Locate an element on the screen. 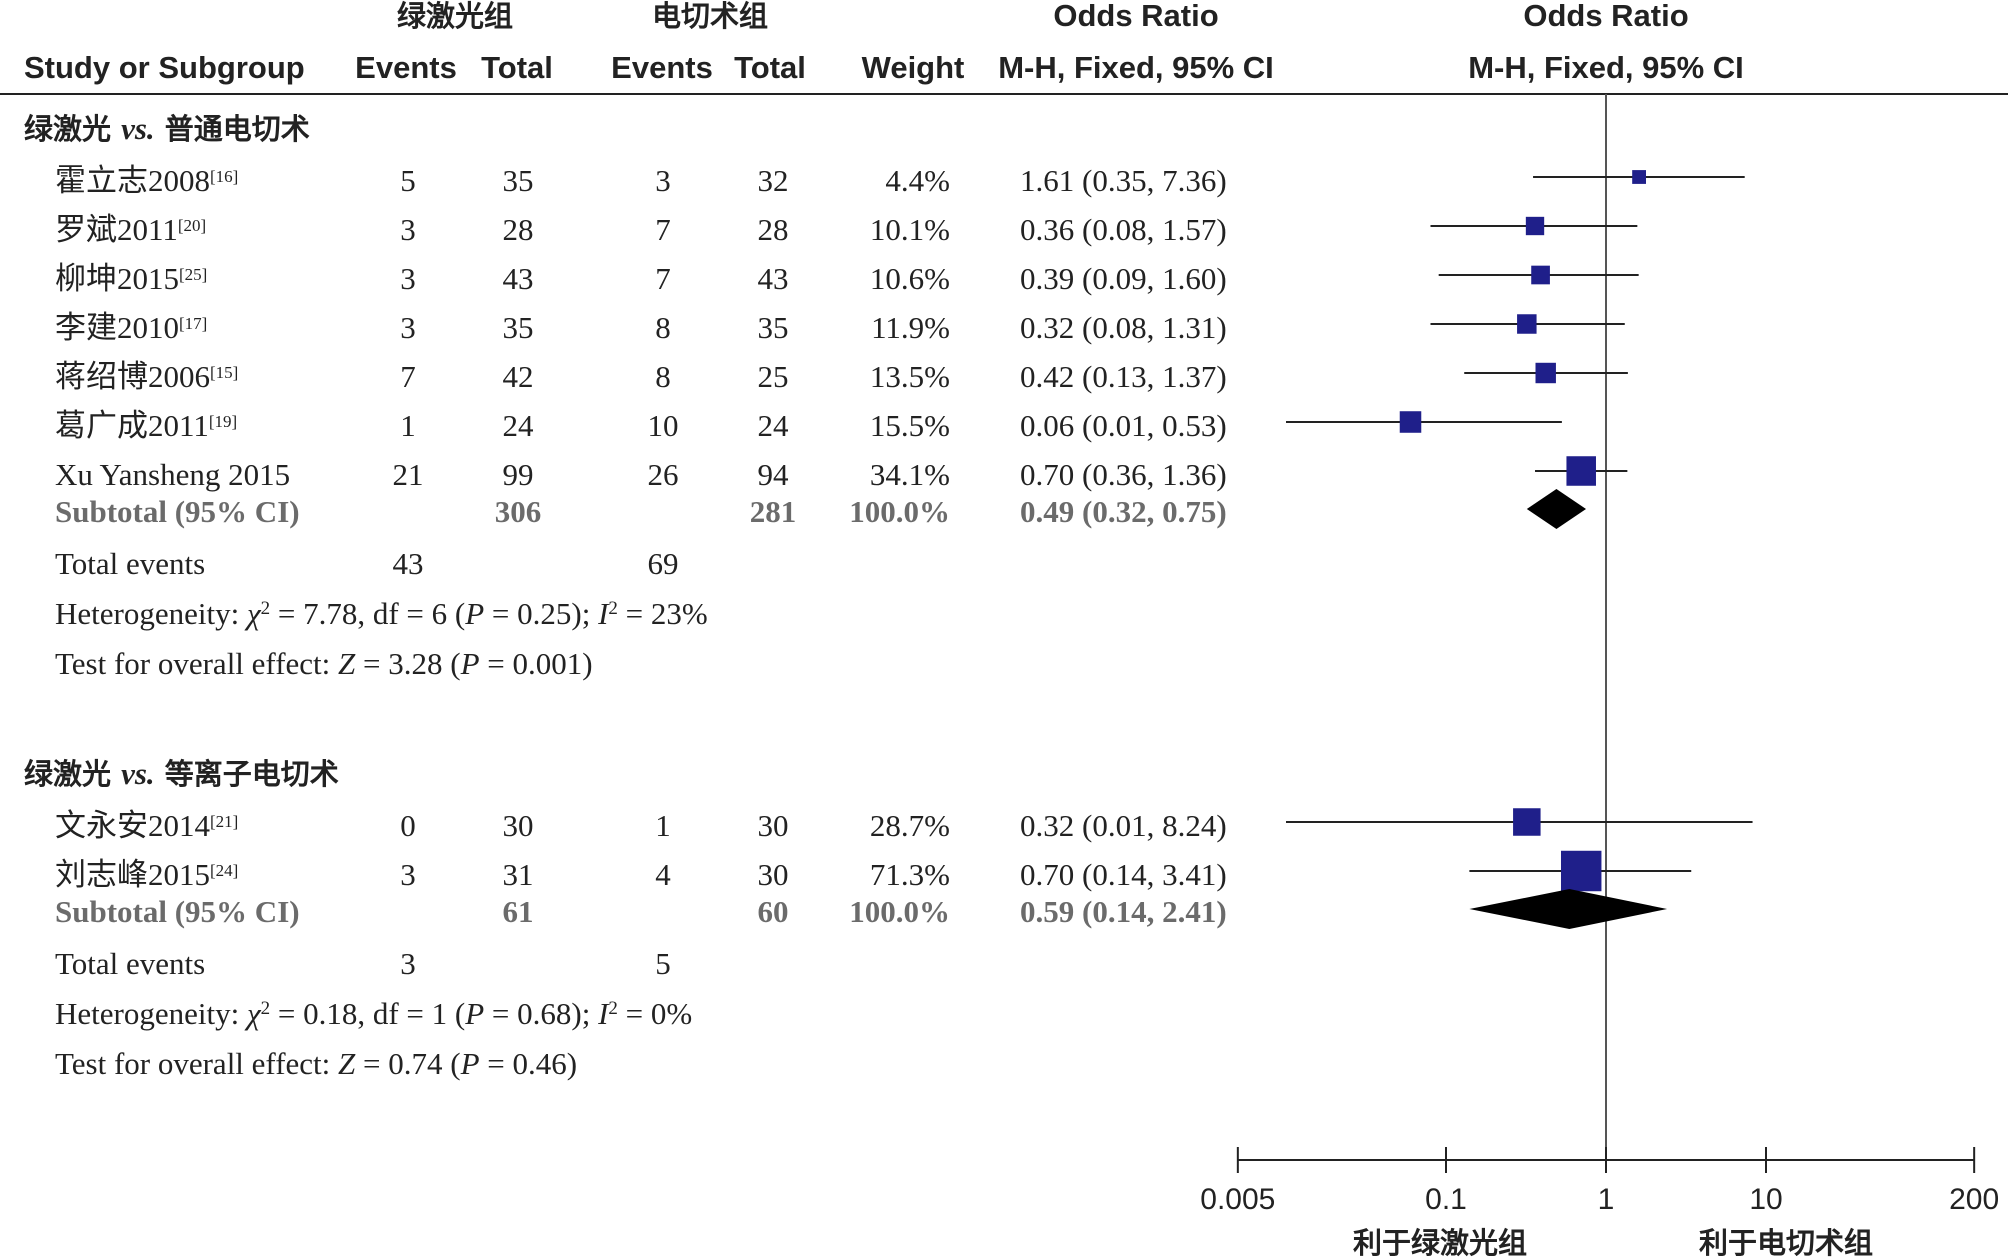  cell-weight: 71.3% is located at coordinates (910, 874).